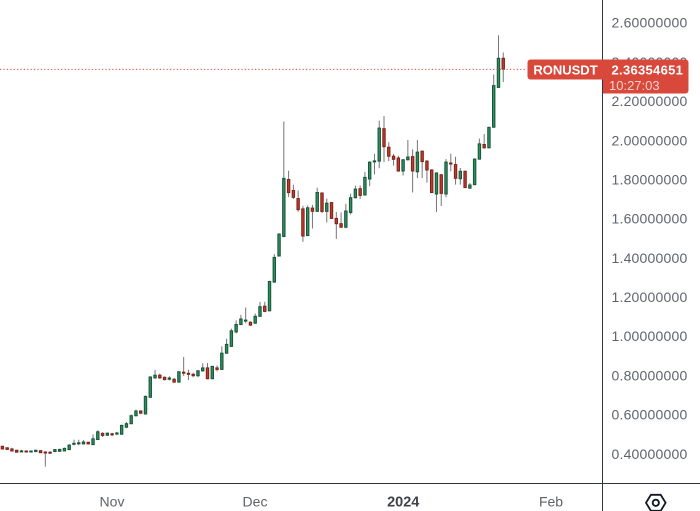 The height and width of the screenshot is (511, 700). I want to click on svg-text: 10:27:03, so click(634, 85).